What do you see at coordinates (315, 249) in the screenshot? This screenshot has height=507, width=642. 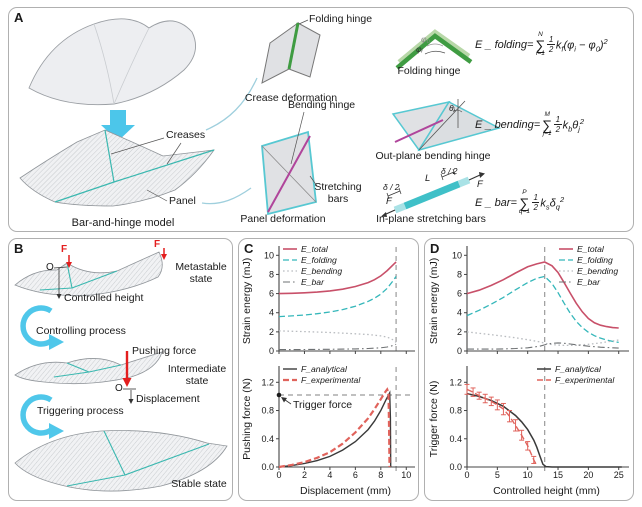 I see `legend-label-E_total: E_total` at bounding box center [315, 249].